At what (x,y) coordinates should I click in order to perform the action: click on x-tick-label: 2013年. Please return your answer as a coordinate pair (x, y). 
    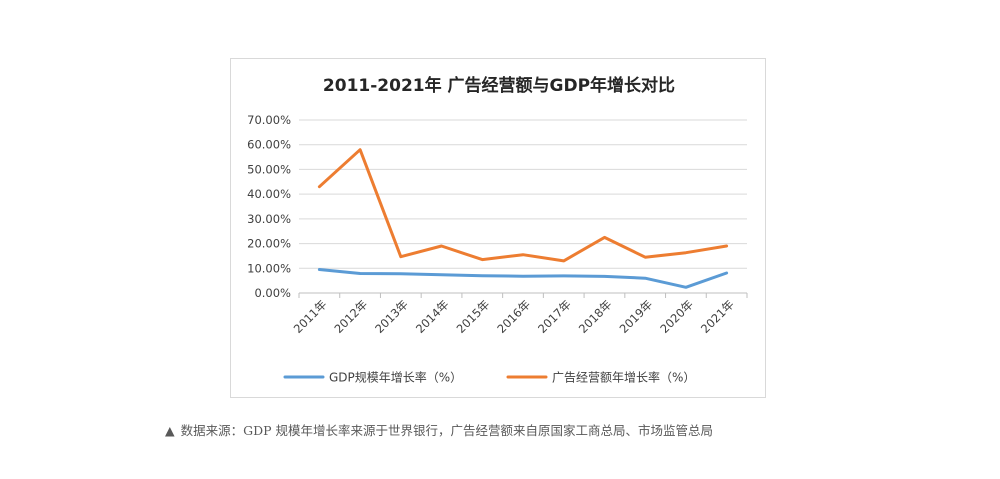
    Looking at the image, I should click on (391, 316).